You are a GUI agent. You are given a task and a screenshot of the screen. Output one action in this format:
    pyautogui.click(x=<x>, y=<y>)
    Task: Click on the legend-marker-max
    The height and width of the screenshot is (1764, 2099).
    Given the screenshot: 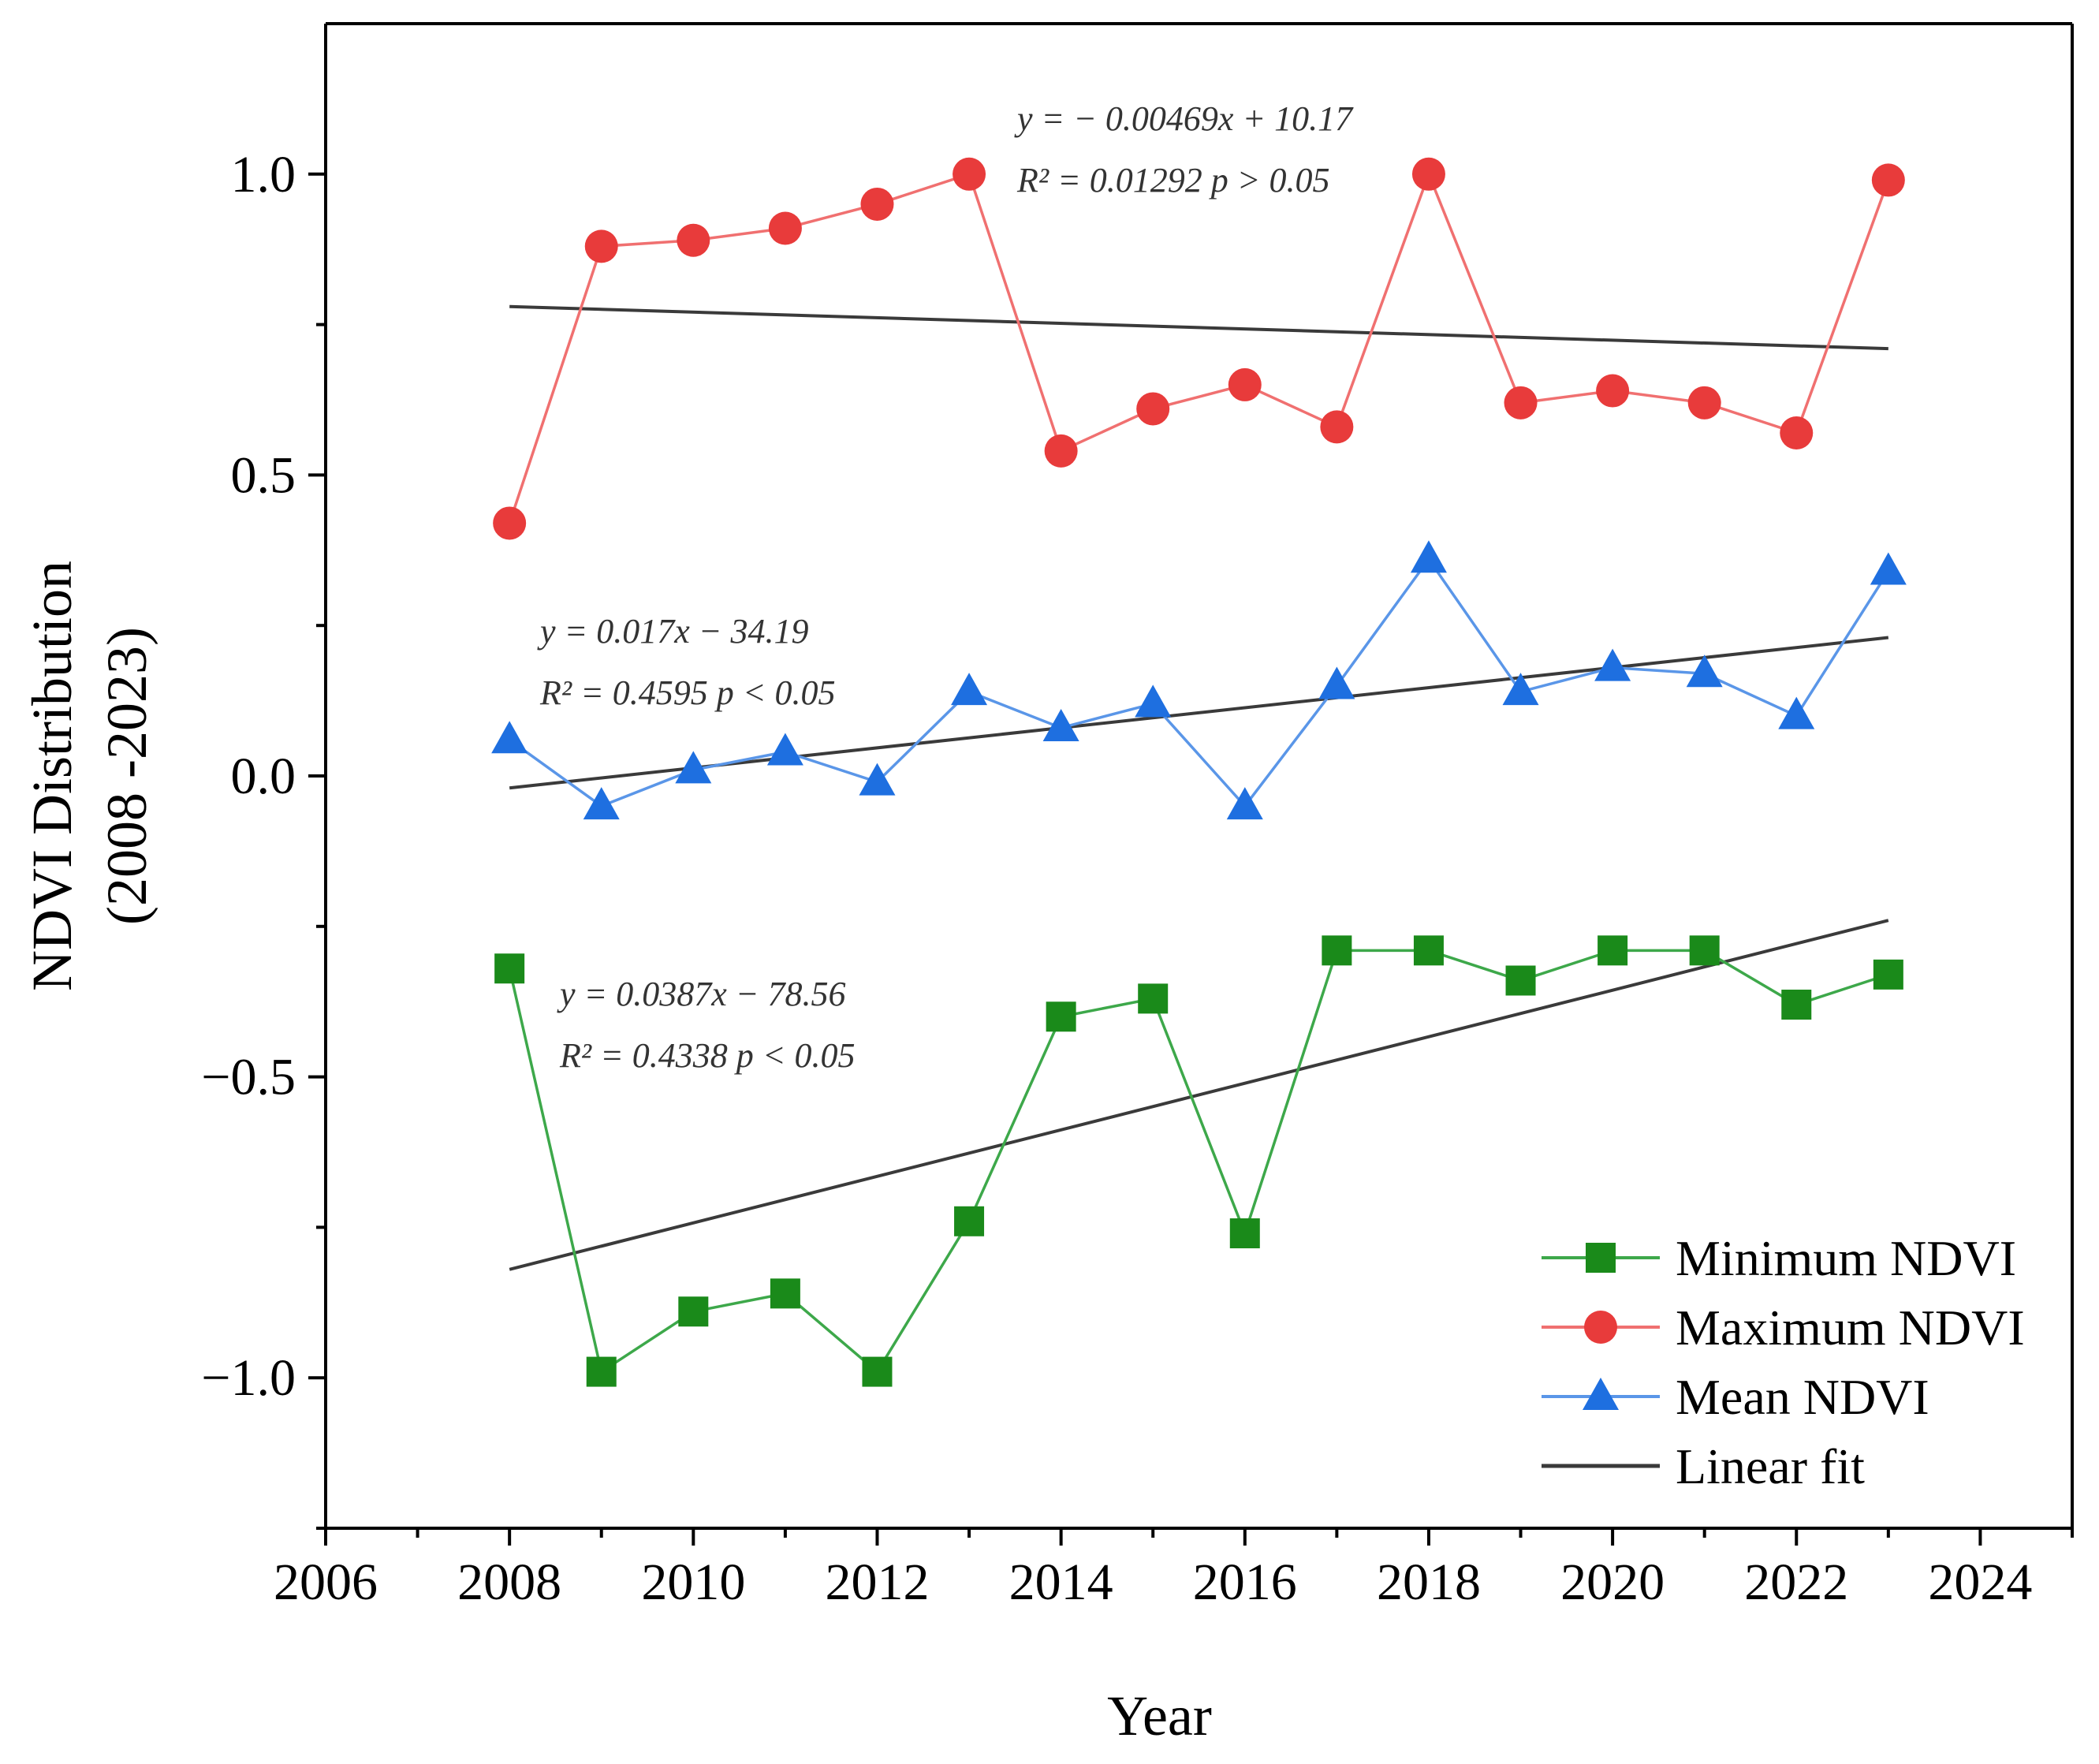 What is the action you would take?
    pyautogui.click(x=1600, y=1328)
    